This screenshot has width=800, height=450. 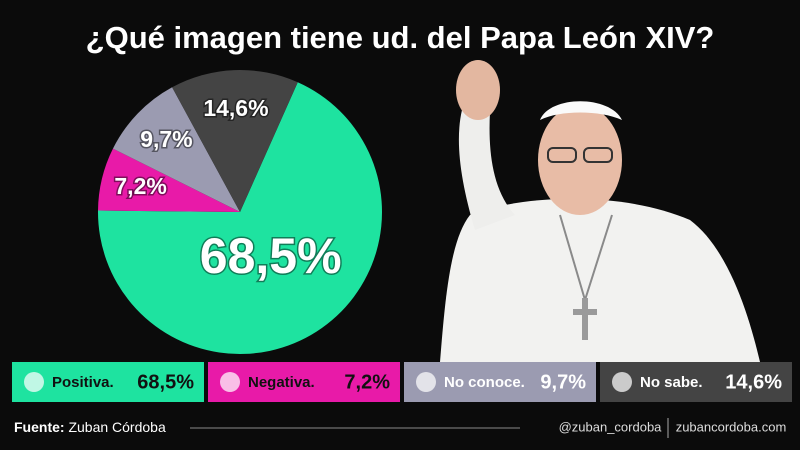 I want to click on hand, so click(x=478, y=90).